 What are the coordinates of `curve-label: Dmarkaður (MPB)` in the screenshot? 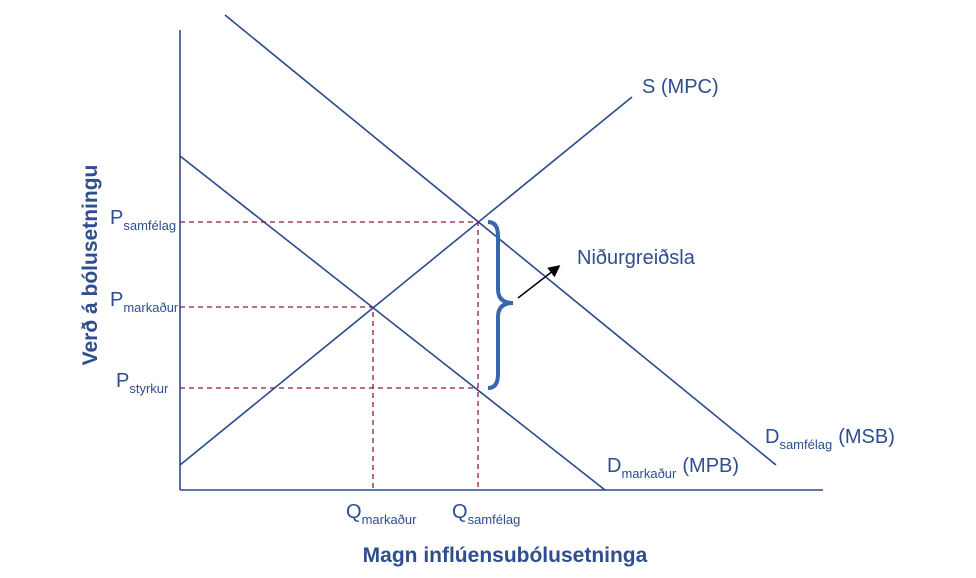 It's located at (673, 468).